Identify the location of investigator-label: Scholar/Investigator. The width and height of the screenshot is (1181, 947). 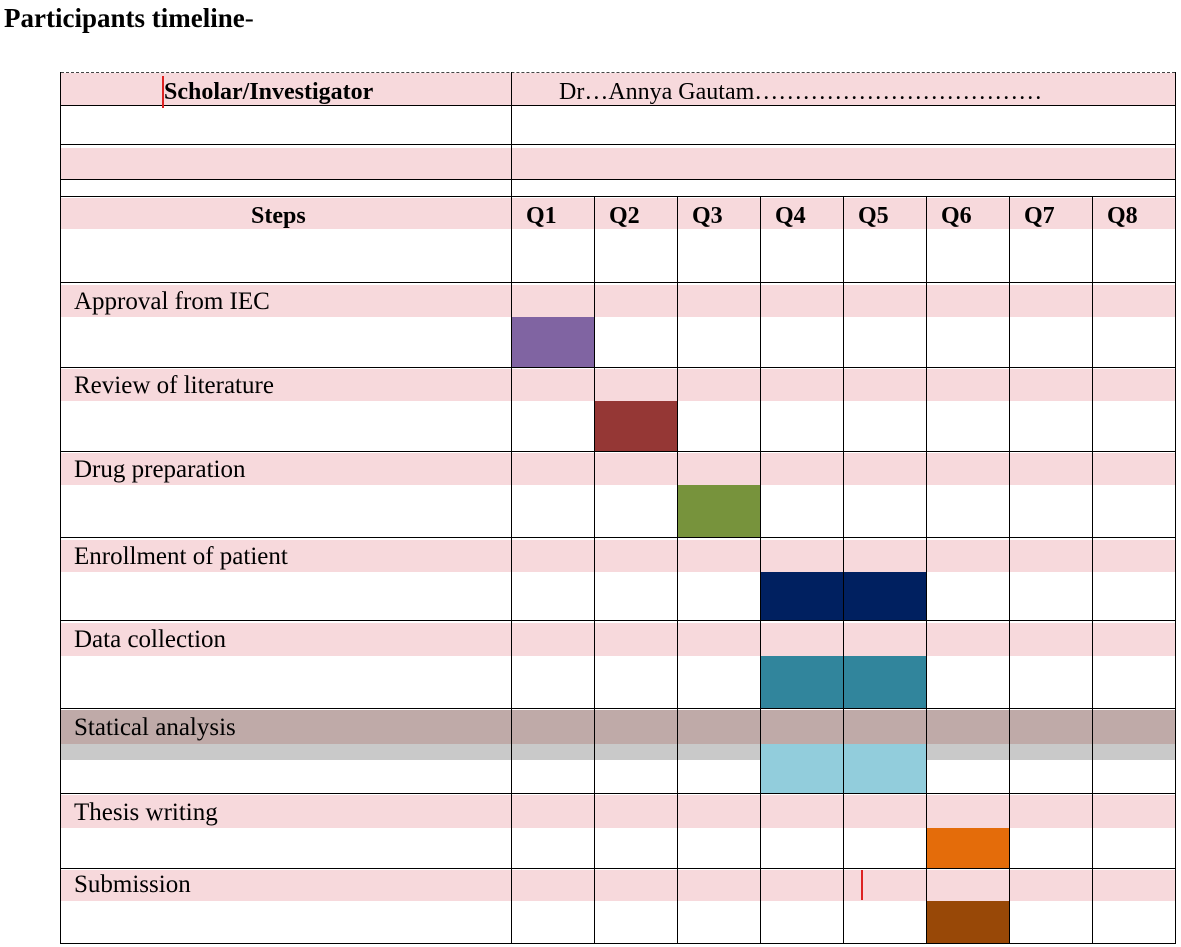
(269, 92).